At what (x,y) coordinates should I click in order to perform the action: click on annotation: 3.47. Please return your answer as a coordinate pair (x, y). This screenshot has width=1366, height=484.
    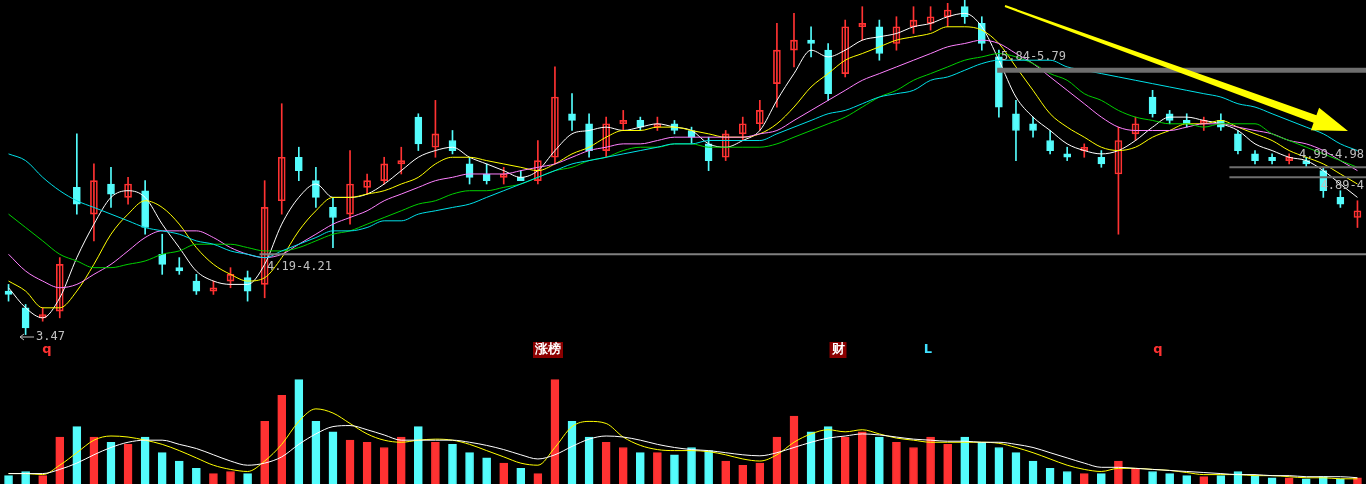
    Looking at the image, I should click on (50, 336).